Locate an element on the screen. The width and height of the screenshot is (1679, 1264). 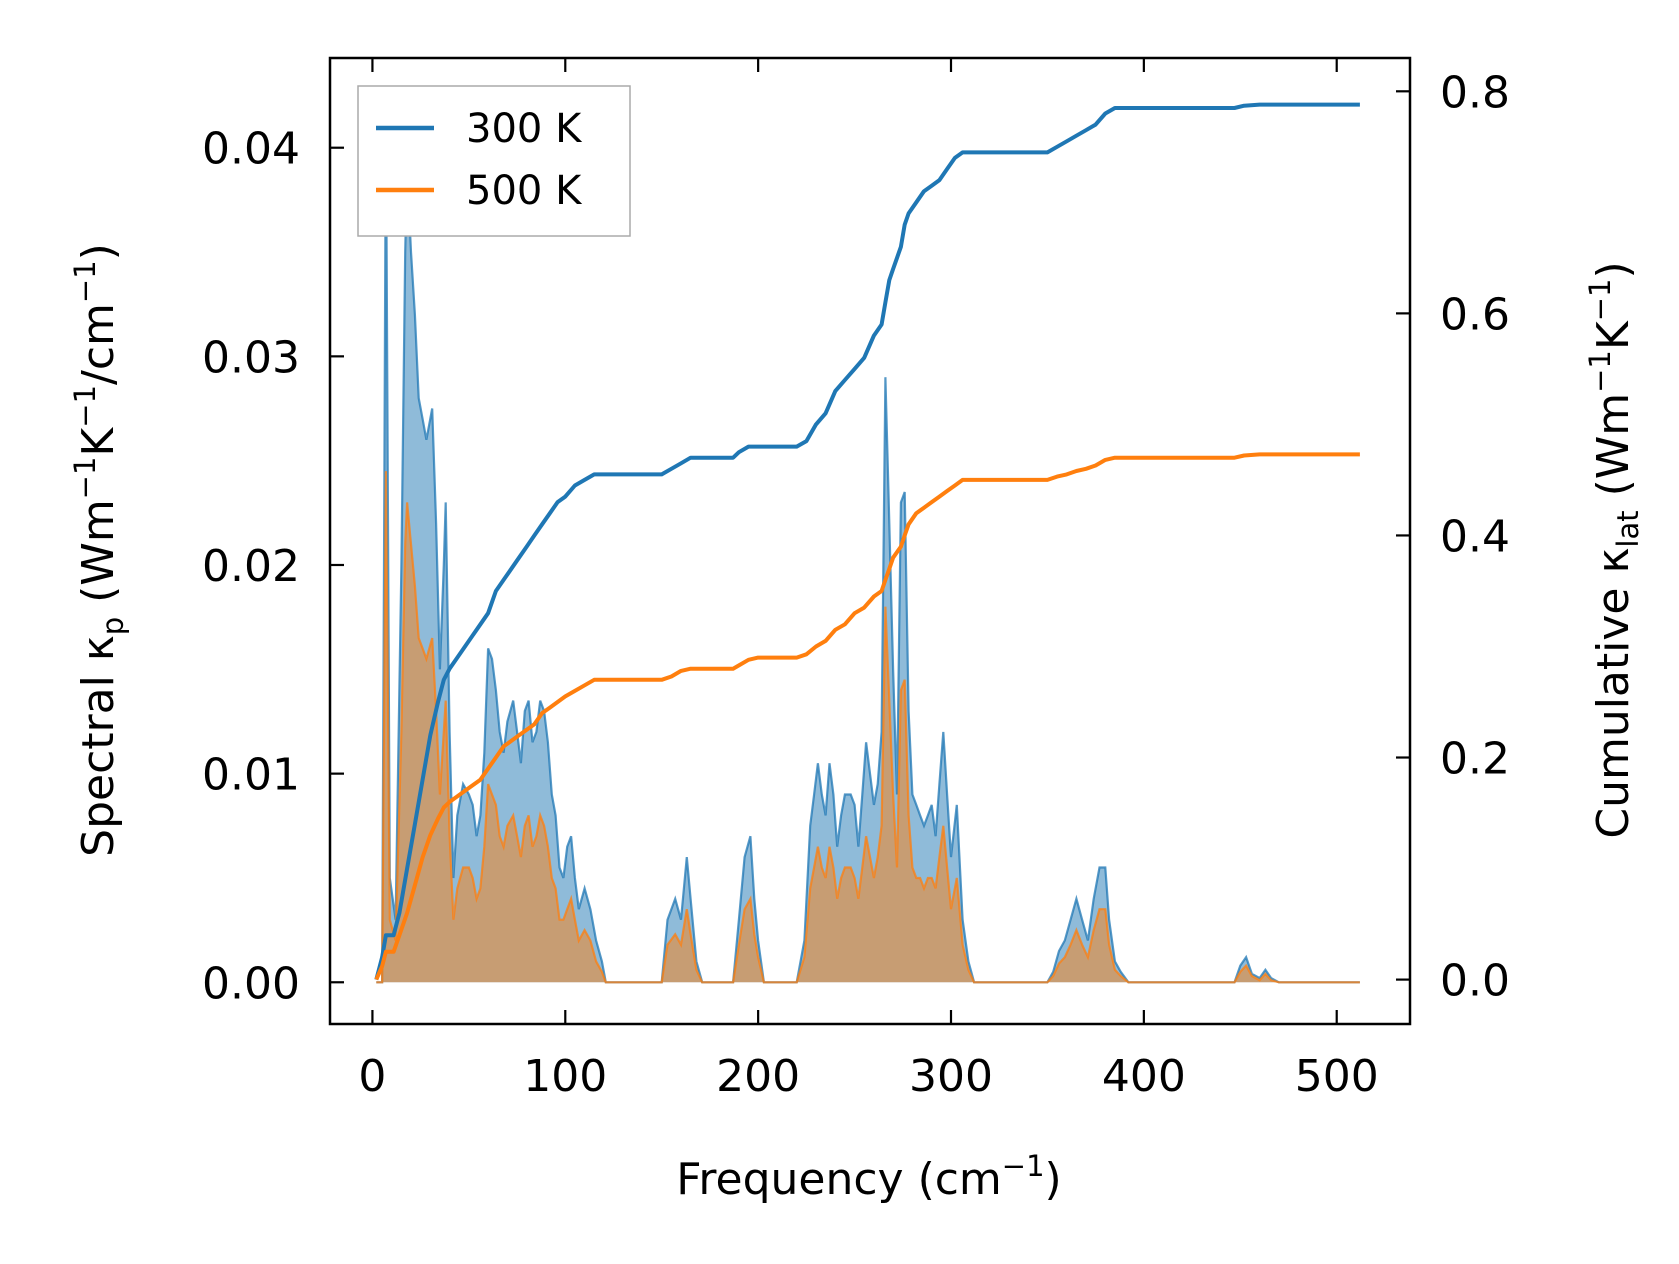
x-tick-label: 300 is located at coordinates (951, 1076).